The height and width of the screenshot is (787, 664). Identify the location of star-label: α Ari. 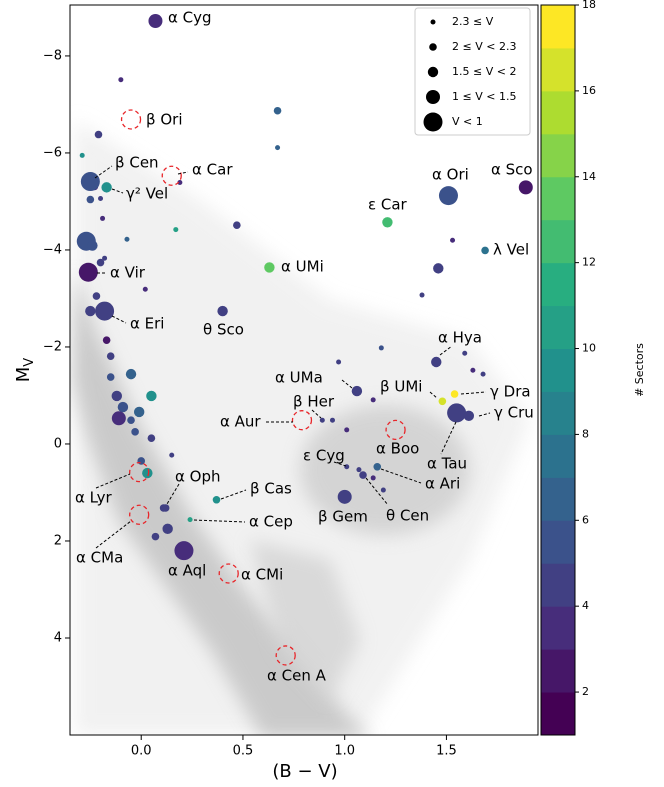
(442, 484).